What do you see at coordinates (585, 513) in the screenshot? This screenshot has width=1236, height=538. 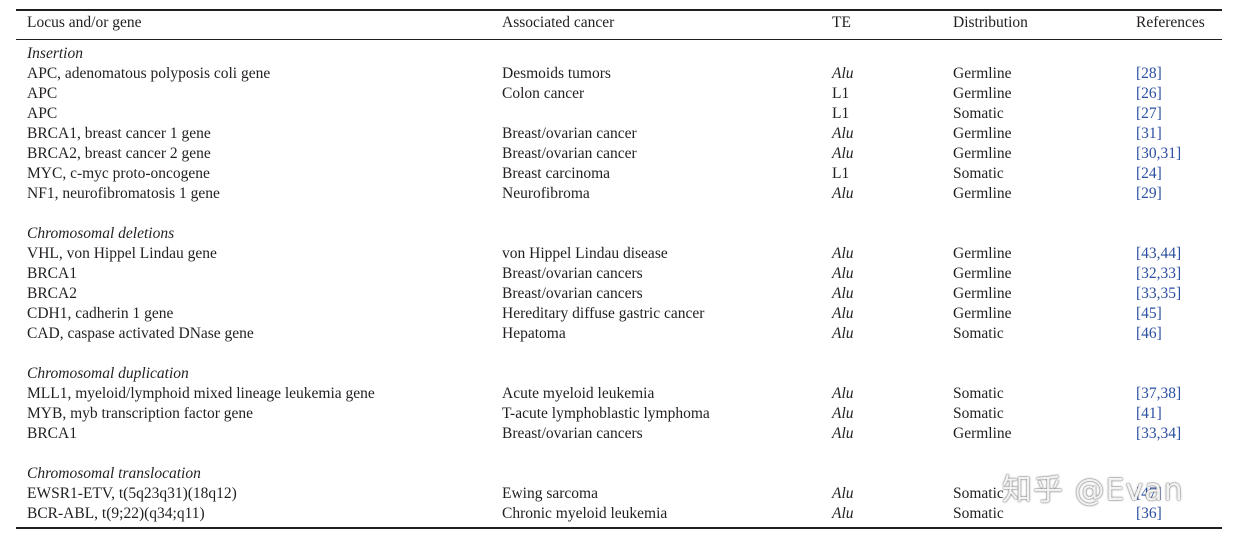 I see `cell-associated-cancer: Chronic myeloid leukemia` at bounding box center [585, 513].